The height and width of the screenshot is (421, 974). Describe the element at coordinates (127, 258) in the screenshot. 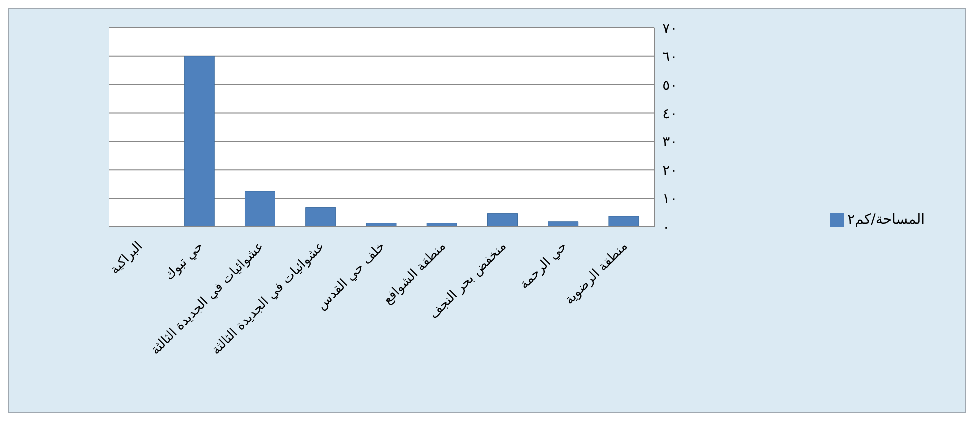

I see `x-tick-label: البراكية` at that location.